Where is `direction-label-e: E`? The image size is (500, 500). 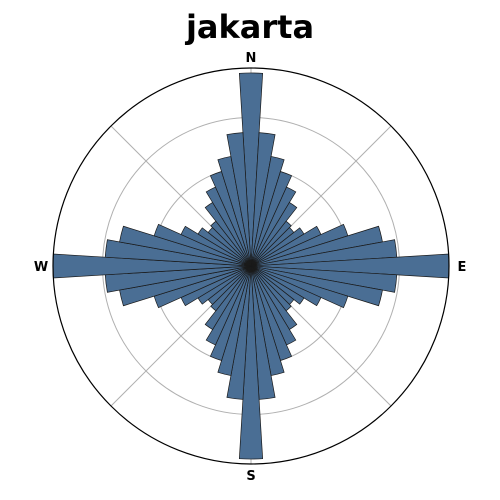
direction-label-e: E is located at coordinates (462, 267).